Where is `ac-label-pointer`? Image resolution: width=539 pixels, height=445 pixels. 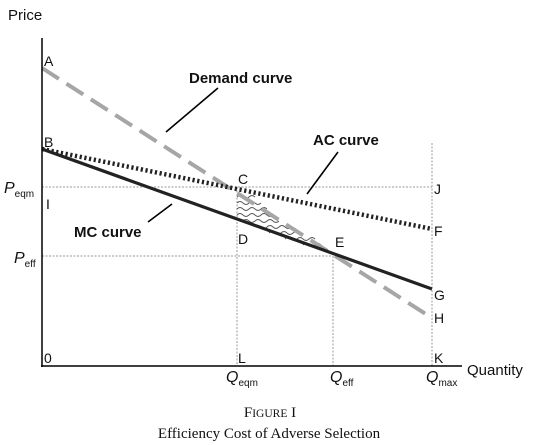 ac-label-pointer is located at coordinates (322, 173).